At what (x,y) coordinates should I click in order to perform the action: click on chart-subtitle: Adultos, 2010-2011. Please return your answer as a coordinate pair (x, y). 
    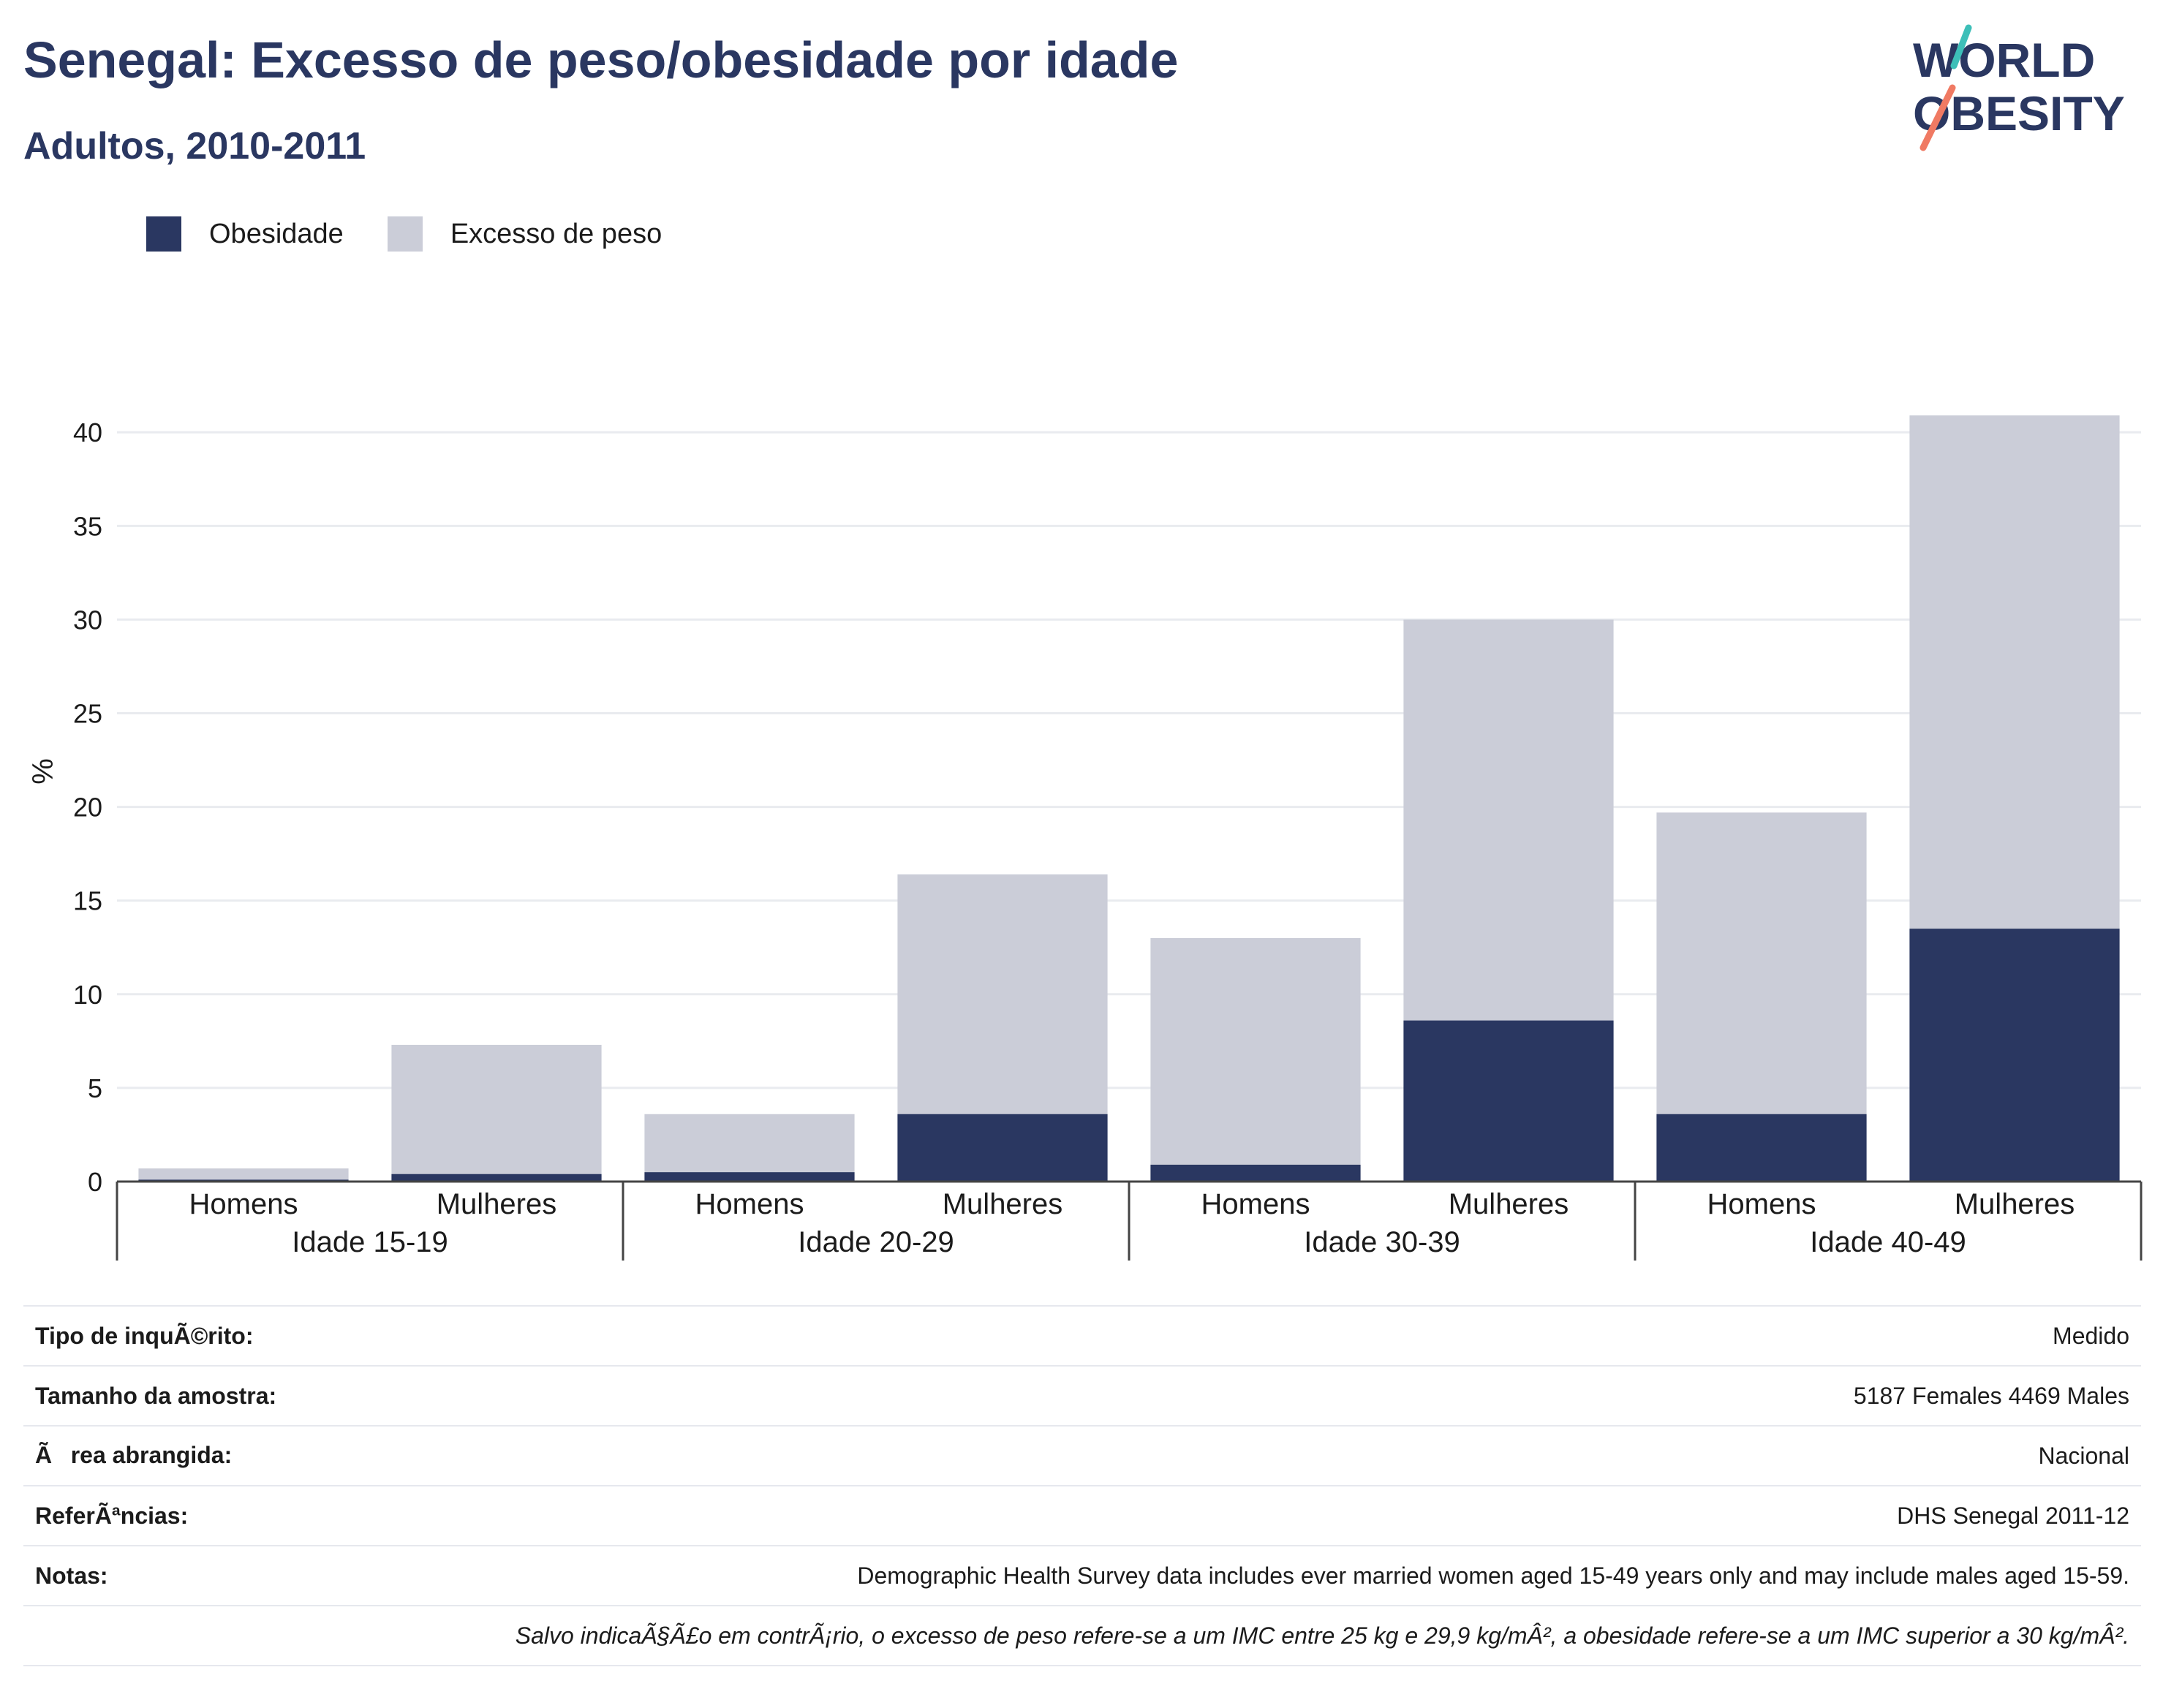
    Looking at the image, I should click on (195, 146).